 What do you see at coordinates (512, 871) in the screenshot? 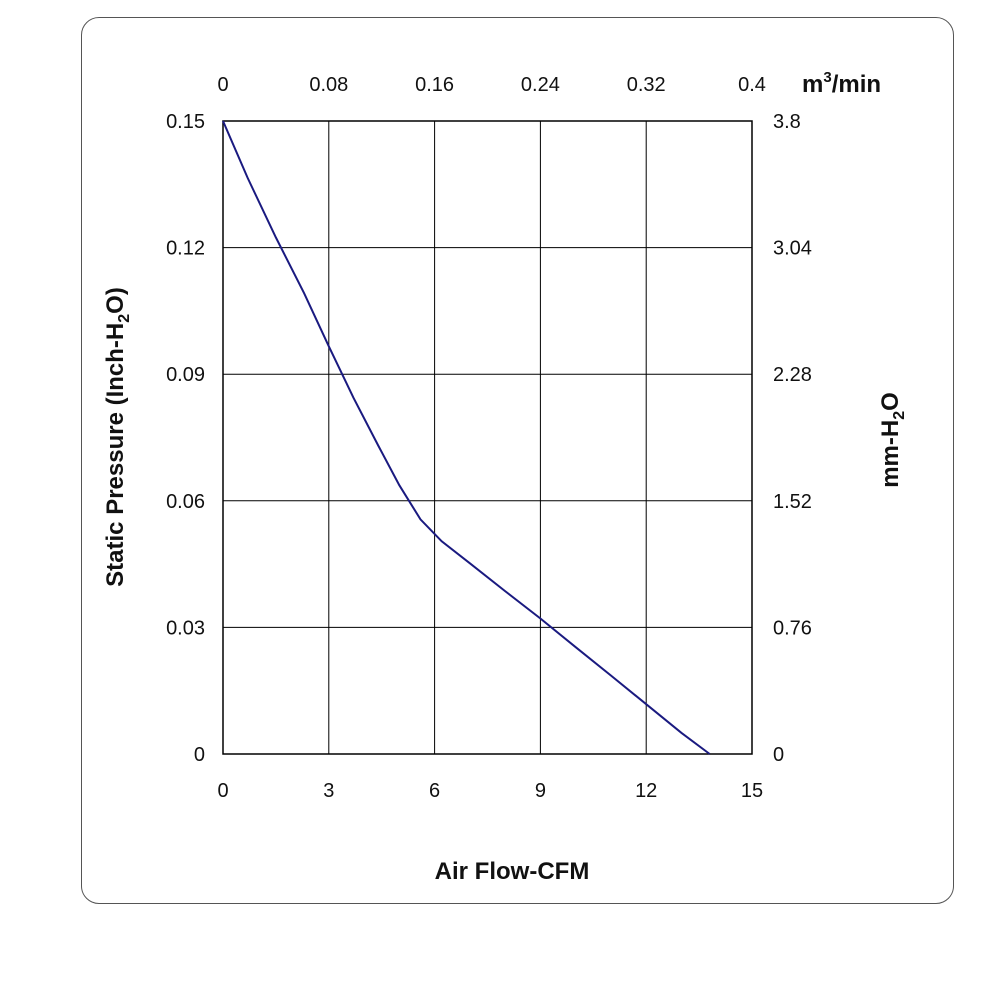
I see `x-axis-title: Air Flow-CFM` at bounding box center [512, 871].